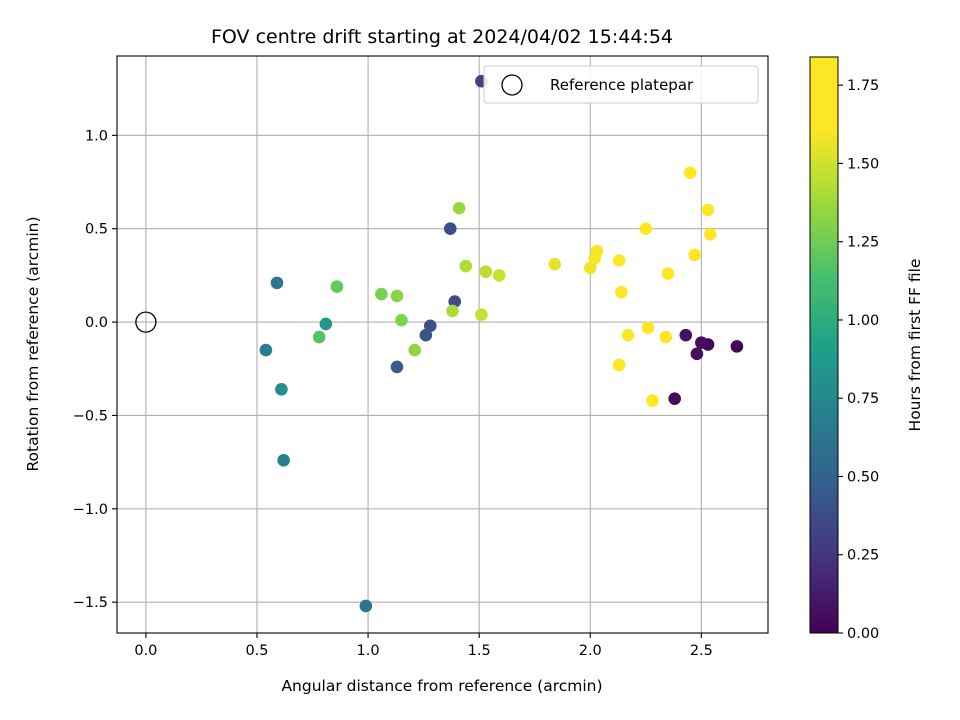 The image size is (960, 720). Describe the element at coordinates (145, 651) in the screenshot. I see `x-tick-label: 0.0` at that location.